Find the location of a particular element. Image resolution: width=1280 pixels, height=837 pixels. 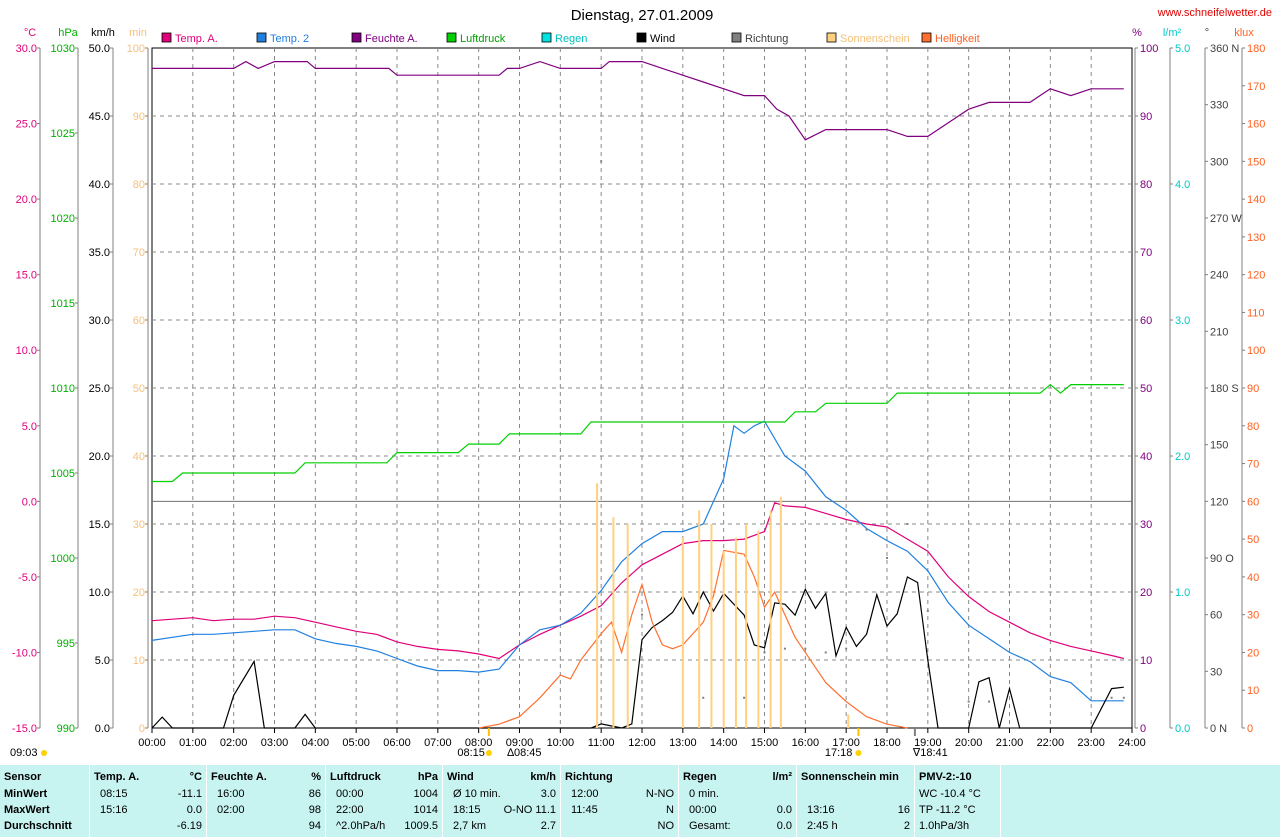

right-axis-tick-label: 300 is located at coordinates (1219, 162).